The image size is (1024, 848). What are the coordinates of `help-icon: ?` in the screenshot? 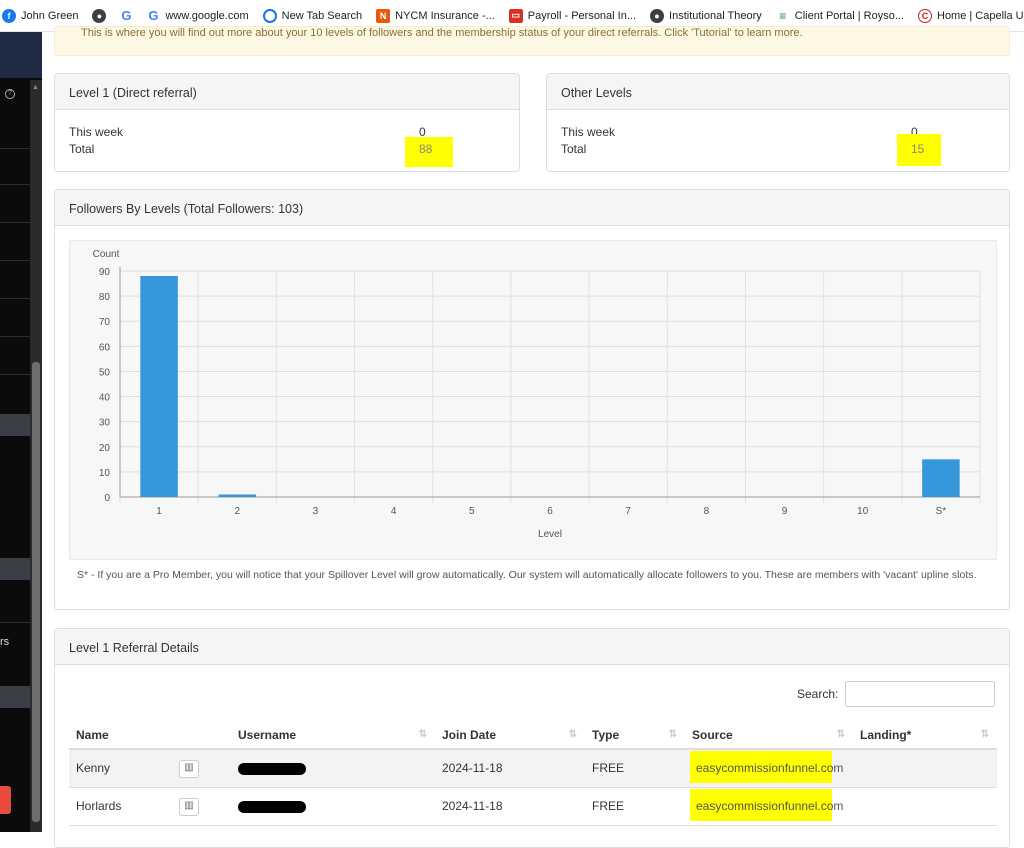 It's located at (10, 94).